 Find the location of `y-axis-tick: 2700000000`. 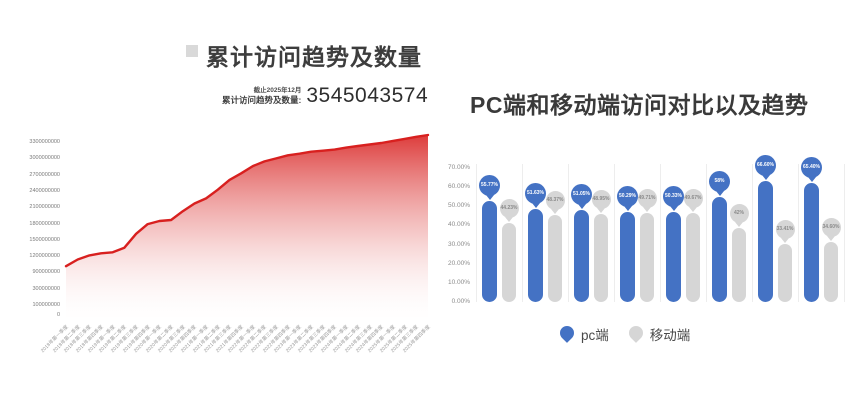

y-axis-tick: 2700000000 is located at coordinates (44, 174).